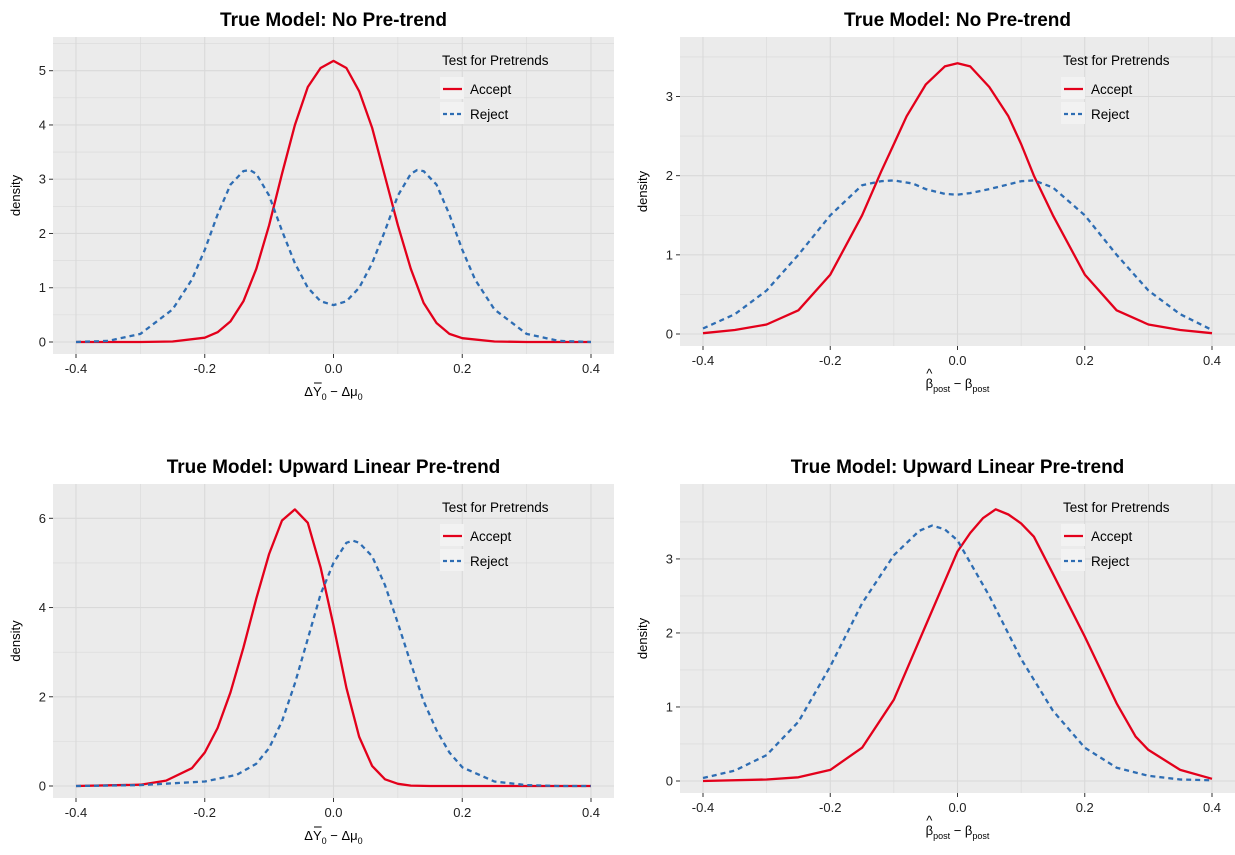  Describe the element at coordinates (42, 518) in the screenshot. I see `y-tick-label: 6` at that location.